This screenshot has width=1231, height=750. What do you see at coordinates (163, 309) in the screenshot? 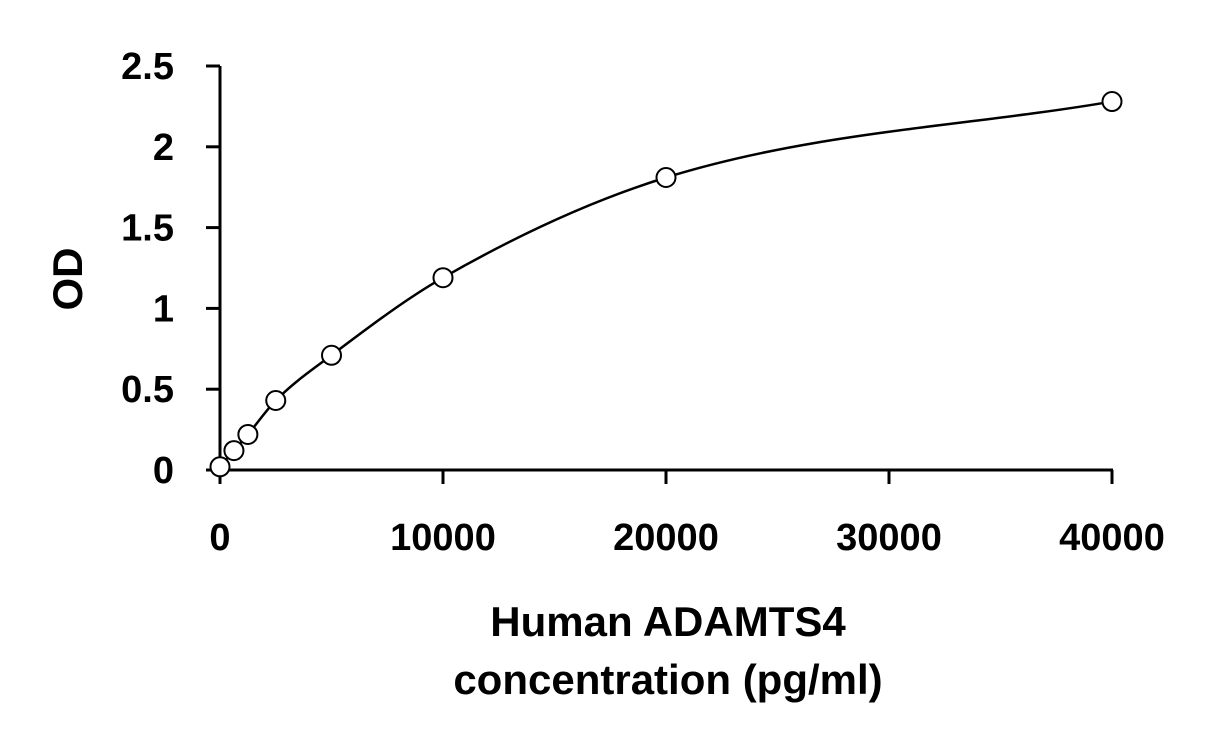
I see `y-tick-label: 1` at bounding box center [163, 309].